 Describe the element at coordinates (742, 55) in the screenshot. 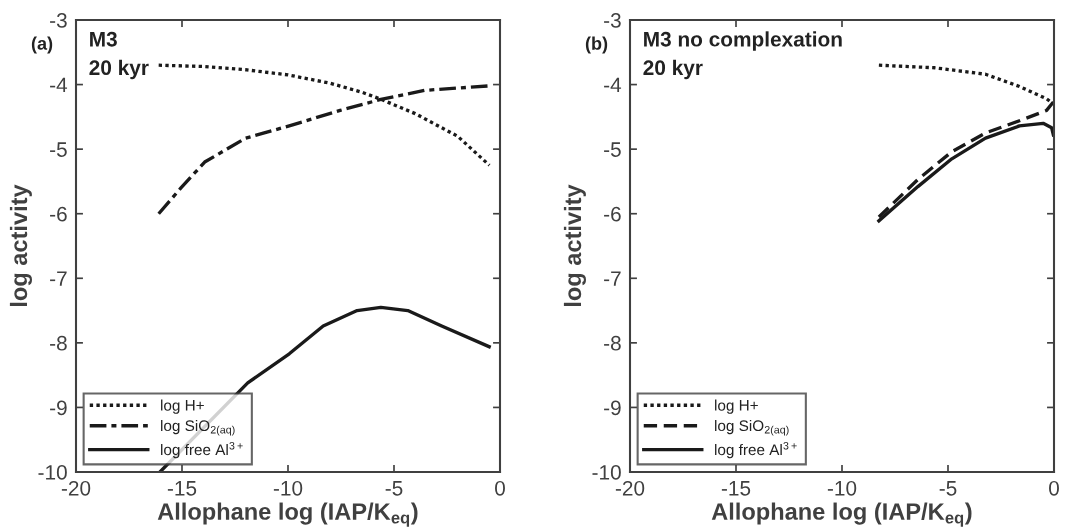

I see `annotation: M3 no complexation 20 kyr` at that location.